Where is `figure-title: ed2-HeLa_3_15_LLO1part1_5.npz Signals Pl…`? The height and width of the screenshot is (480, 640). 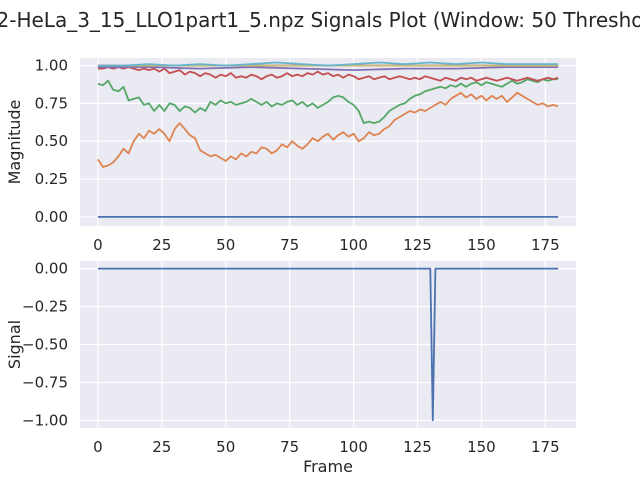
figure-title: ed2-HeLa_3_15_LLO1part1_5.npz Signals Pl… is located at coordinates (320, 20).